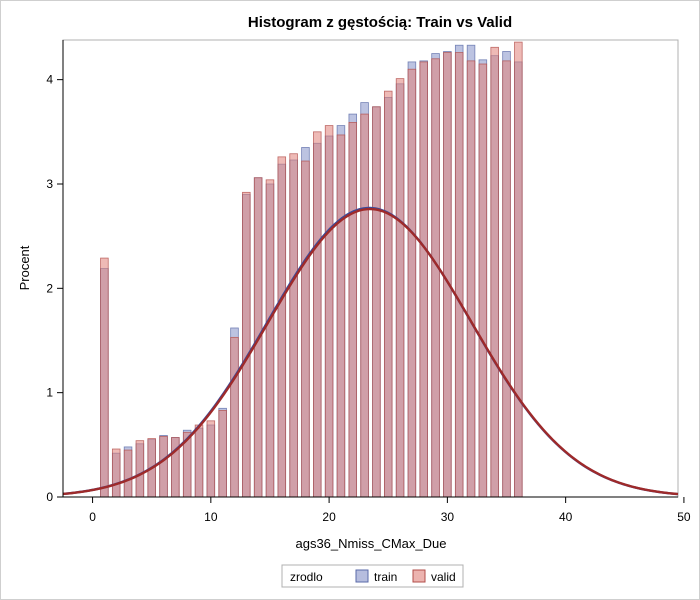 The width and height of the screenshot is (700, 600). Describe the element at coordinates (92, 517) in the screenshot. I see `x-tick-label-0: 0` at that location.